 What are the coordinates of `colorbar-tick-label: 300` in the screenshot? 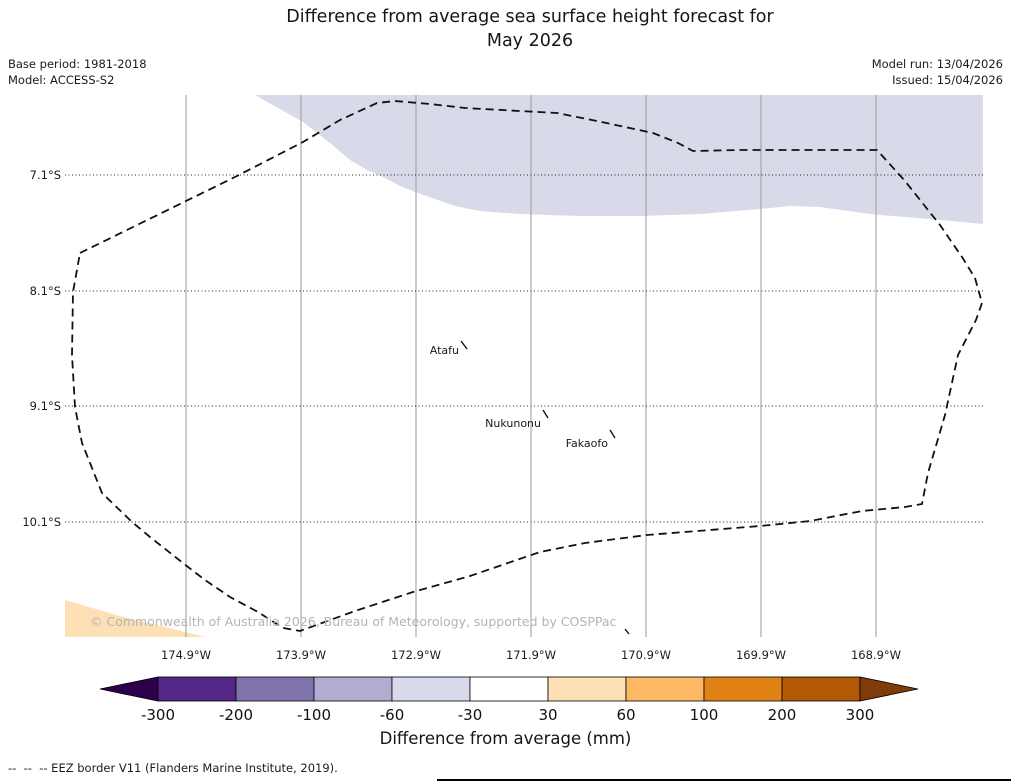 It's located at (860, 715).